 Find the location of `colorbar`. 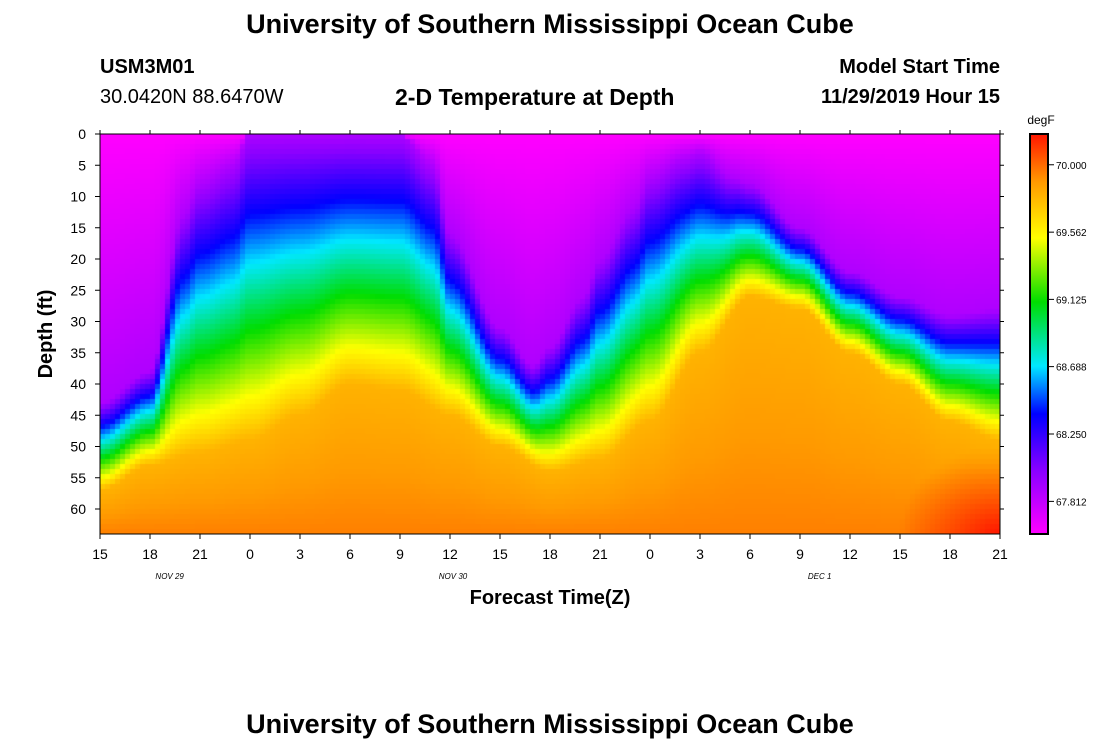

colorbar is located at coordinates (1039, 334).